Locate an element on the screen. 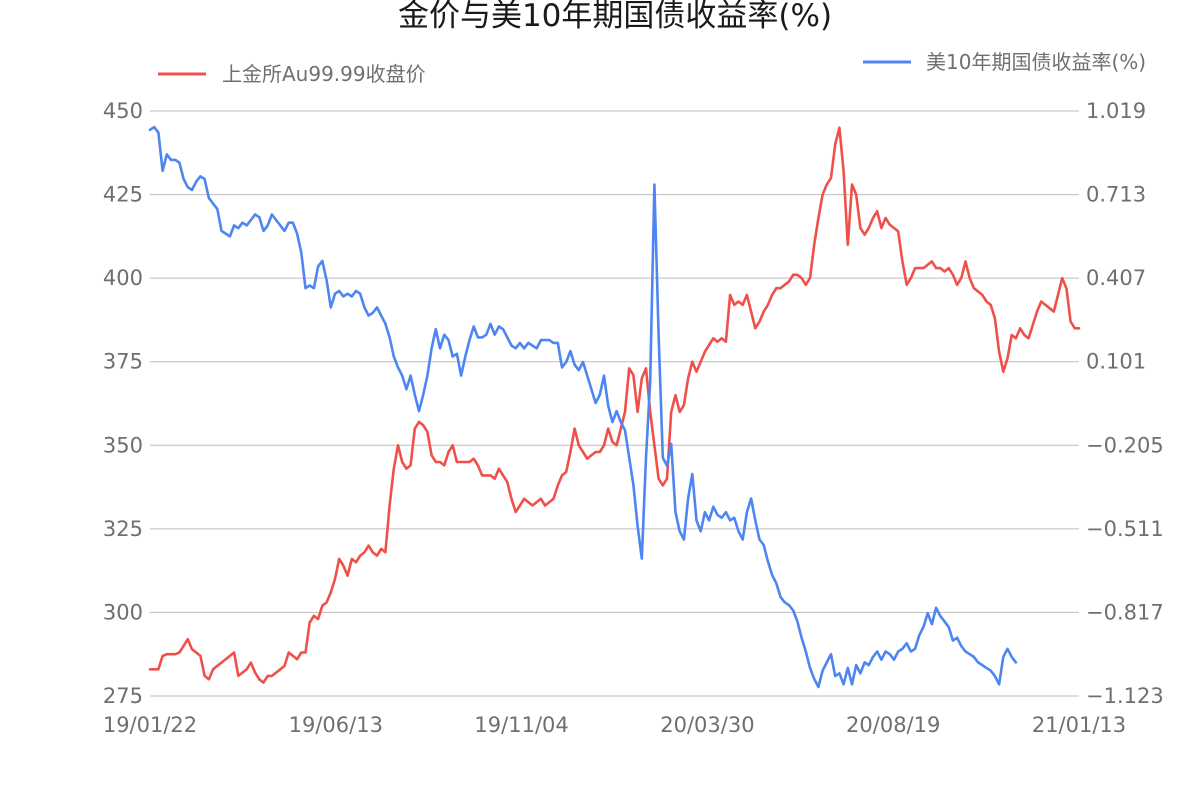  chart-title: 金价与美10年期国债收益率(%) is located at coordinates (615, 17).